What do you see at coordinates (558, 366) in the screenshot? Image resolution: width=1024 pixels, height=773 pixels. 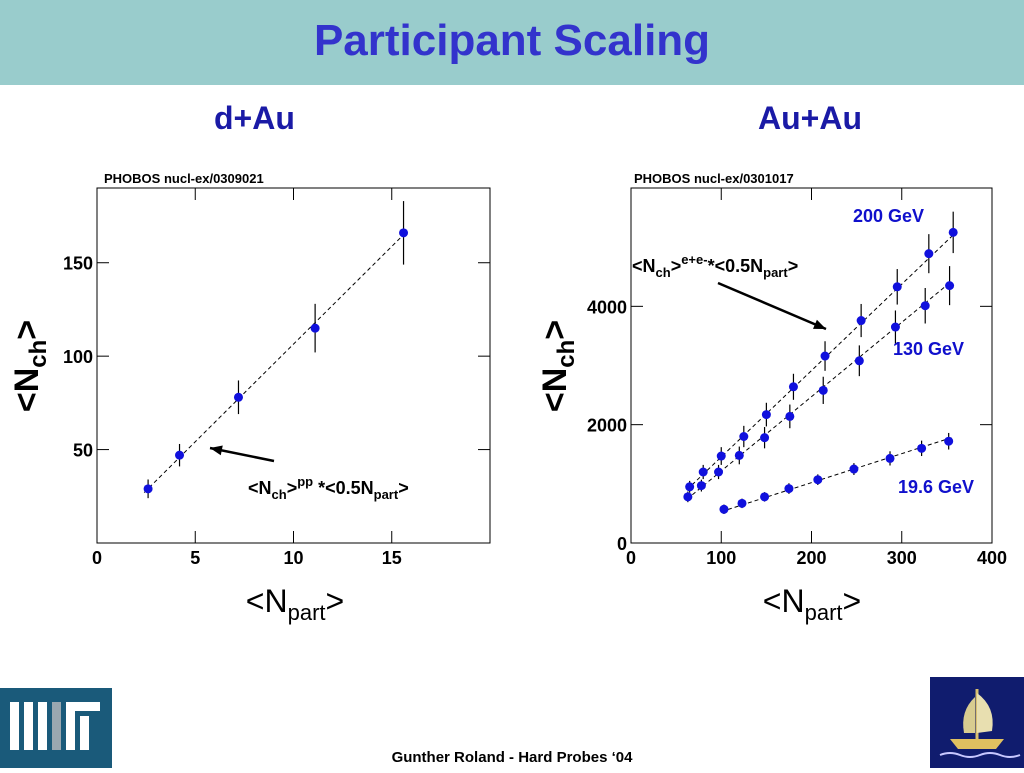 I see `y-axis-title-auau: <Nch>` at bounding box center [558, 366].